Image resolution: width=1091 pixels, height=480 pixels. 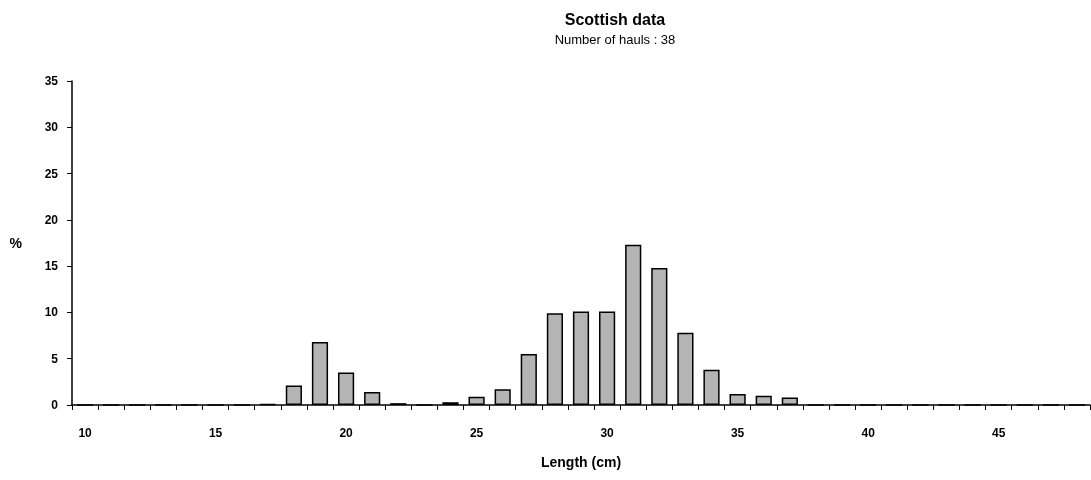 What do you see at coordinates (51, 127) in the screenshot?
I see `y-tick-label: 30` at bounding box center [51, 127].